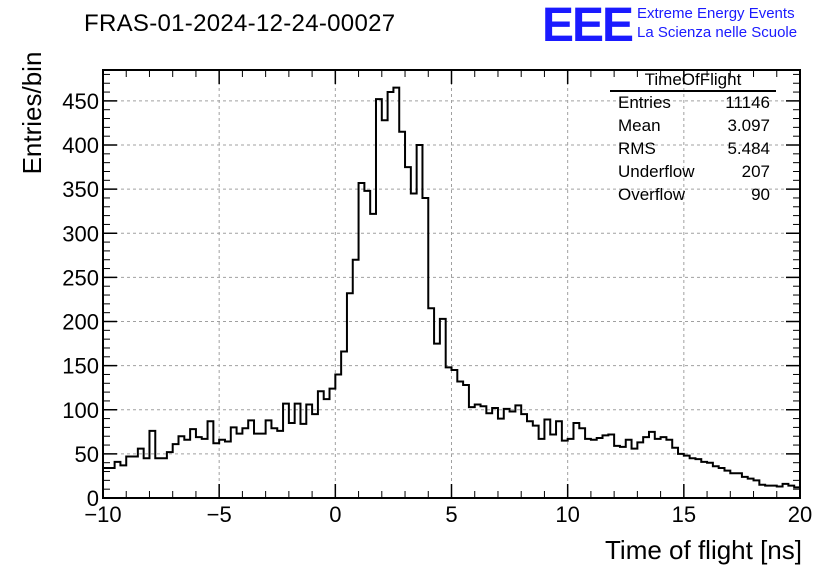 This screenshot has height=572, width=836. Describe the element at coordinates (693, 79) in the screenshot. I see `stats-box-title: TimeOfFlight` at that location.